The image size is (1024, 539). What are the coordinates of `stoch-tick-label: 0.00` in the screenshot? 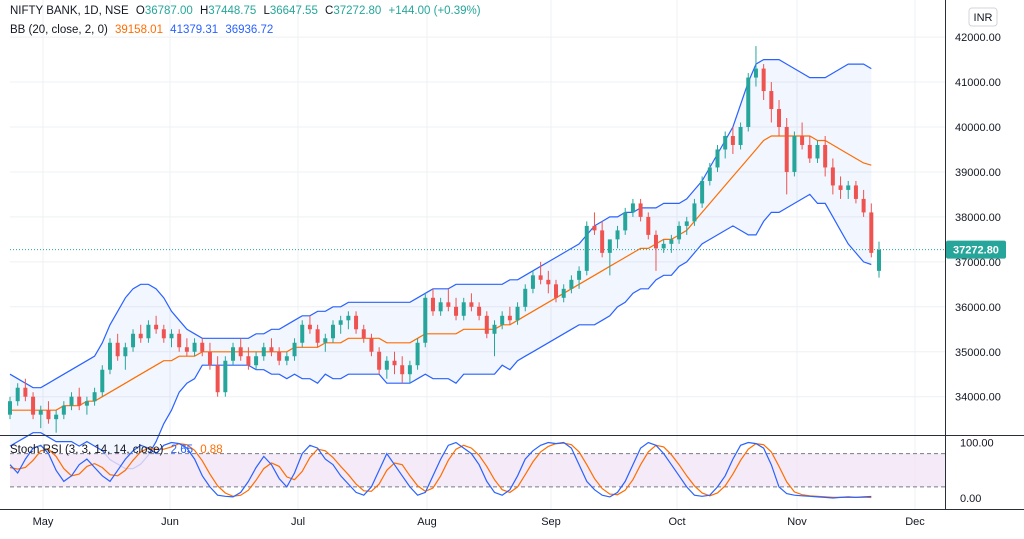 It's located at (970, 499).